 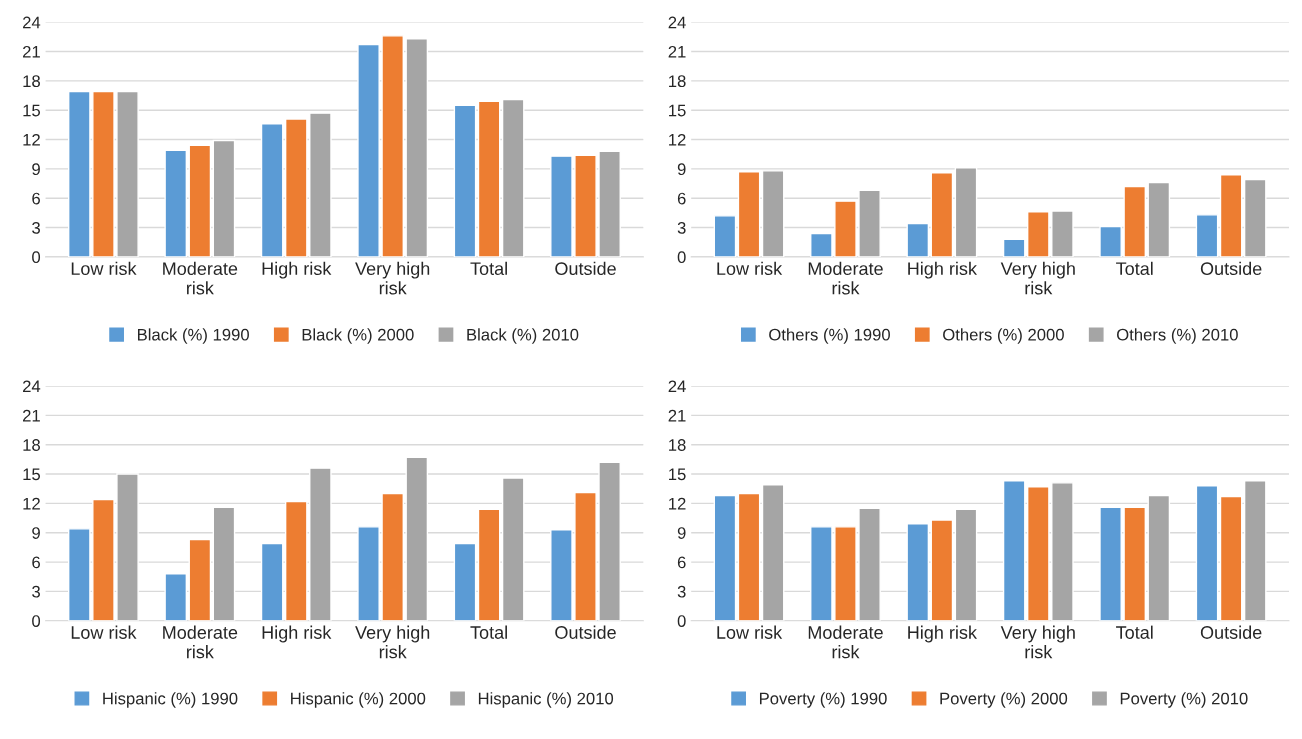 I want to click on legend-label: Black (%) 2010, so click(x=523, y=336).